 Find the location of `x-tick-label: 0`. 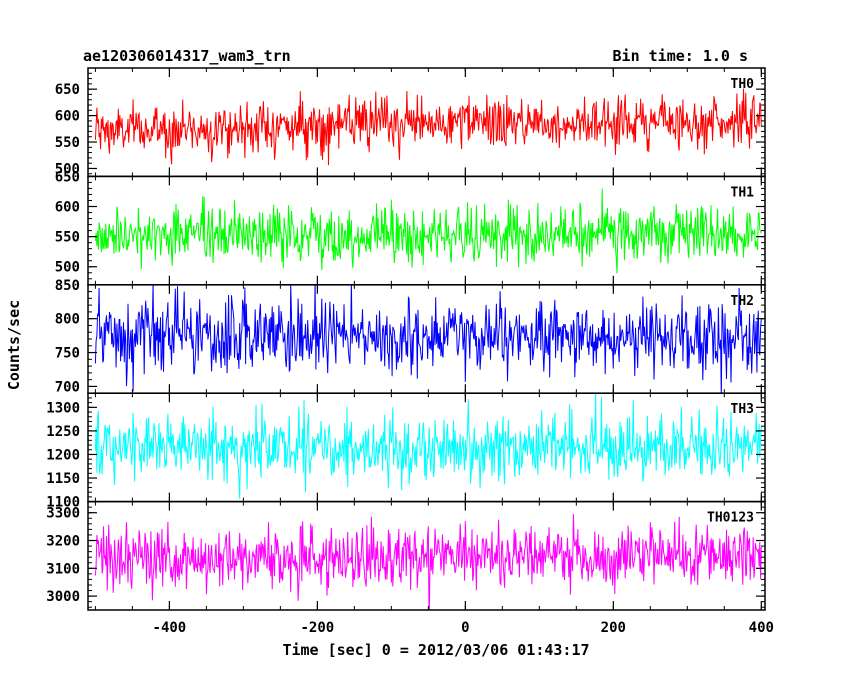

x-tick-label: 0 is located at coordinates (465, 628).